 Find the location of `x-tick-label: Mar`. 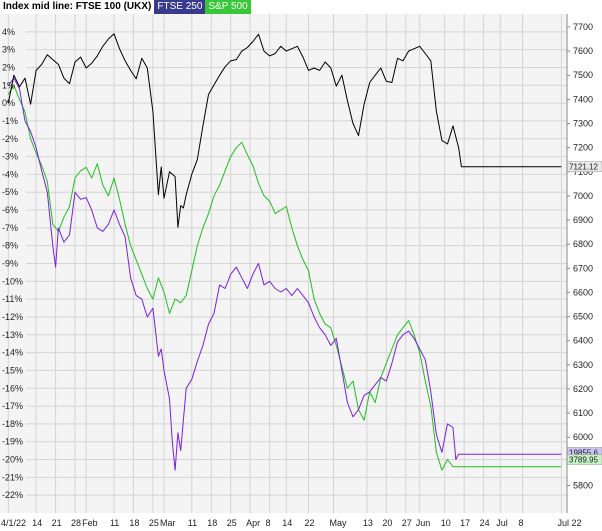

x-tick-label: Mar is located at coordinates (168, 523).